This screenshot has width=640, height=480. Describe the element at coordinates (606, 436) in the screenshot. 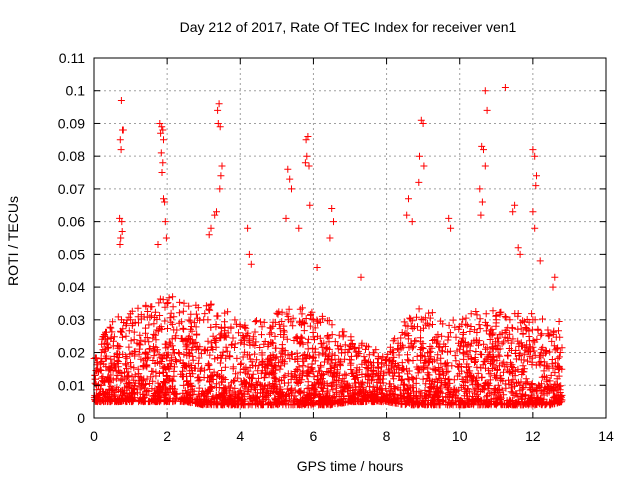

I see `x-tick-label: 14` at that location.